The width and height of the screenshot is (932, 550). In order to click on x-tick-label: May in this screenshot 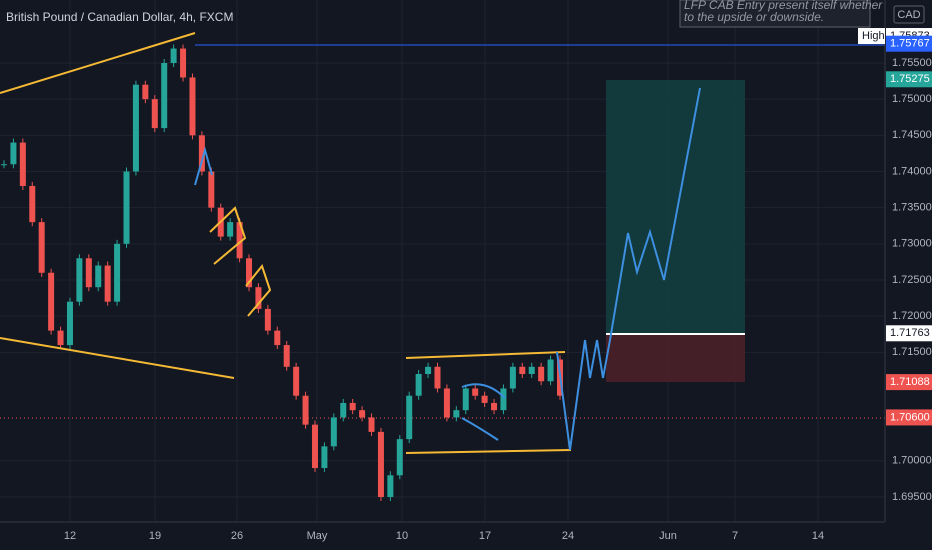, I will do `click(317, 536)`.